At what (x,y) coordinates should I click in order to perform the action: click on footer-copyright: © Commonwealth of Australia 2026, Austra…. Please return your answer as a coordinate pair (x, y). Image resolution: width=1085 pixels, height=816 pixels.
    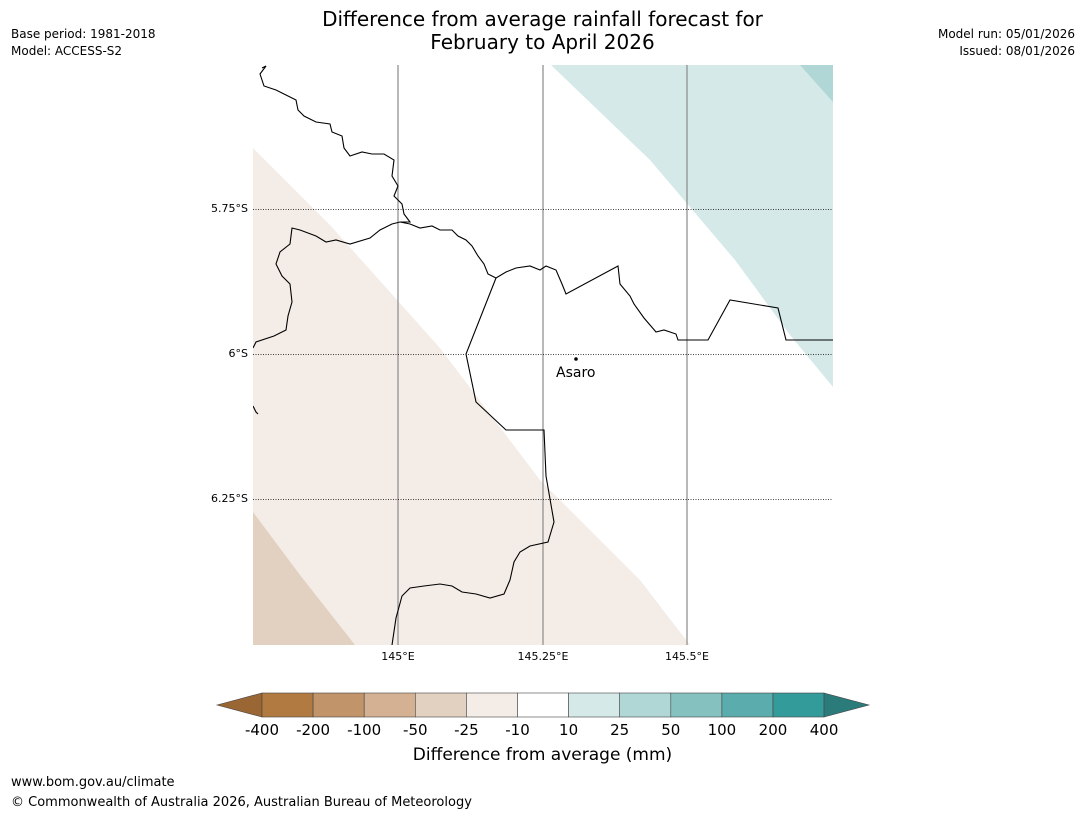
    Looking at the image, I should click on (241, 802).